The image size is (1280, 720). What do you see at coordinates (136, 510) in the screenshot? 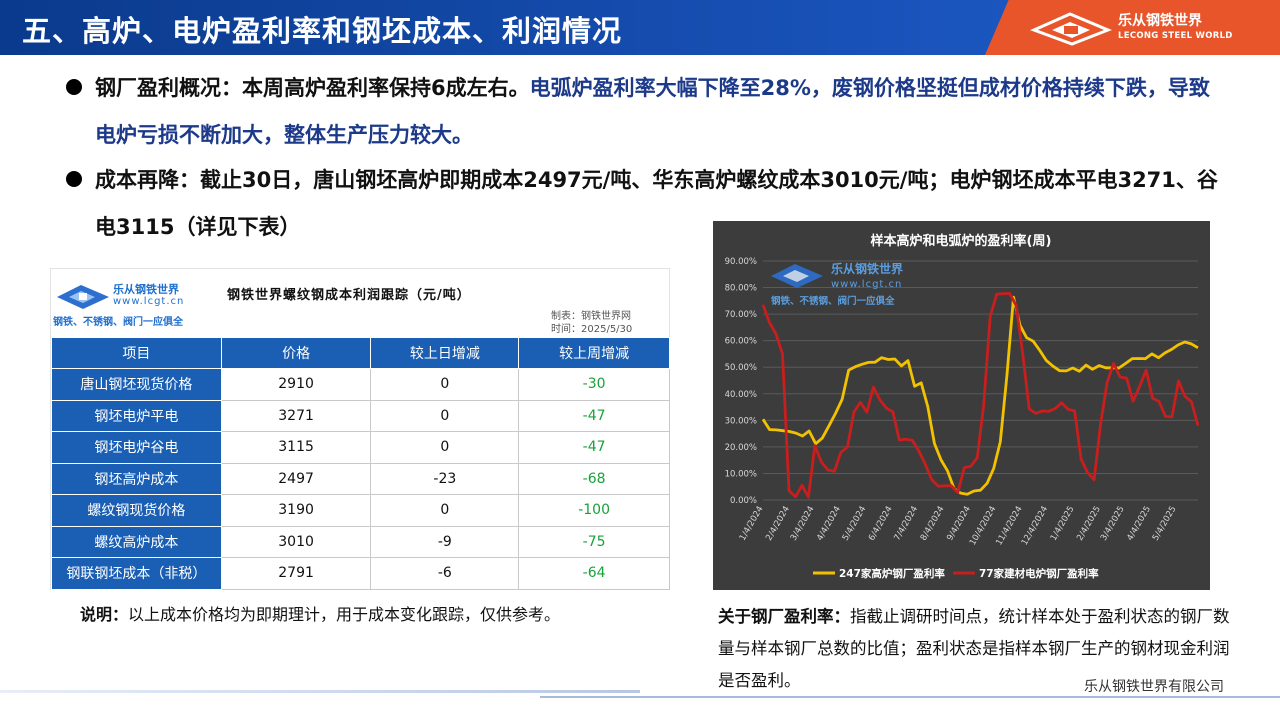
I see `row-item: 螺纹钢现货价格` at bounding box center [136, 510].